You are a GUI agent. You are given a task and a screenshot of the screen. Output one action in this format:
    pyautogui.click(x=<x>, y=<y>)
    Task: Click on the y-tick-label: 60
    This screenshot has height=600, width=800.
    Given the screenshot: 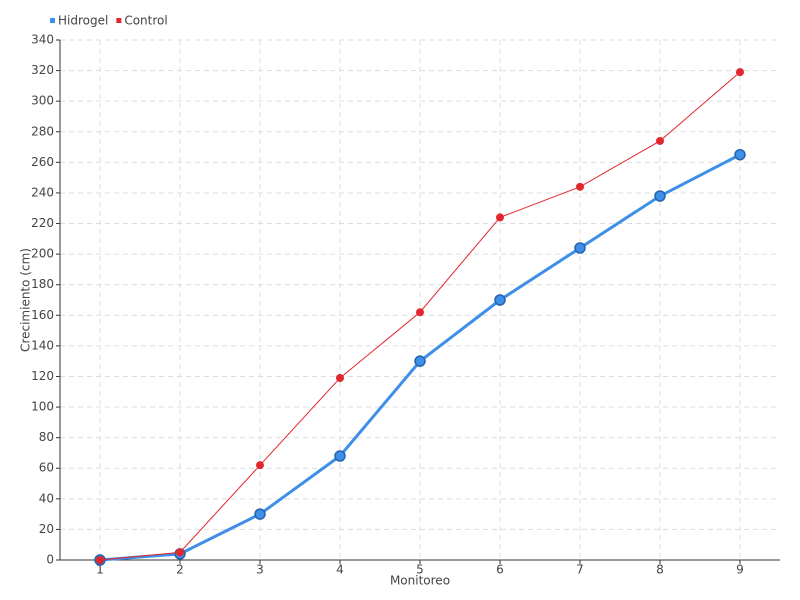 What is the action you would take?
    pyautogui.click(x=46, y=468)
    